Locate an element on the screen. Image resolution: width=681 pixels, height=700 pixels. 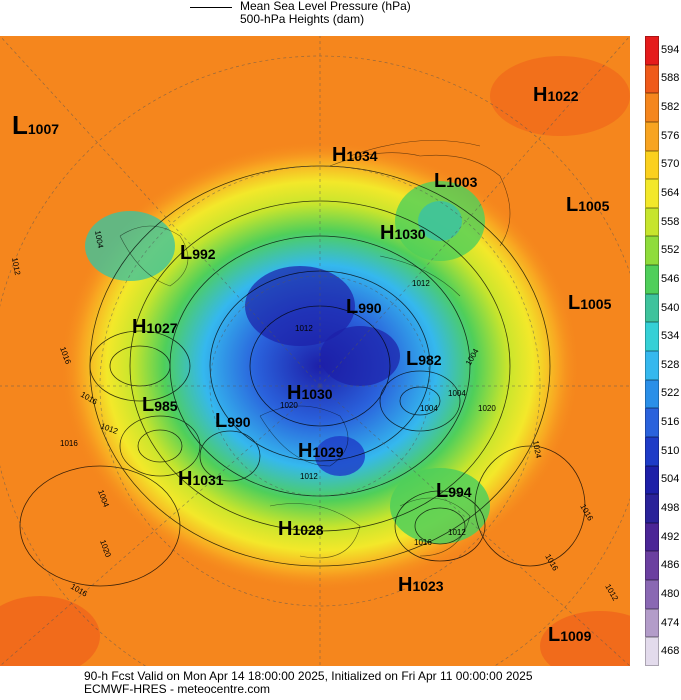
colorbar-tick-label: 534 is located at coordinates (670, 336).